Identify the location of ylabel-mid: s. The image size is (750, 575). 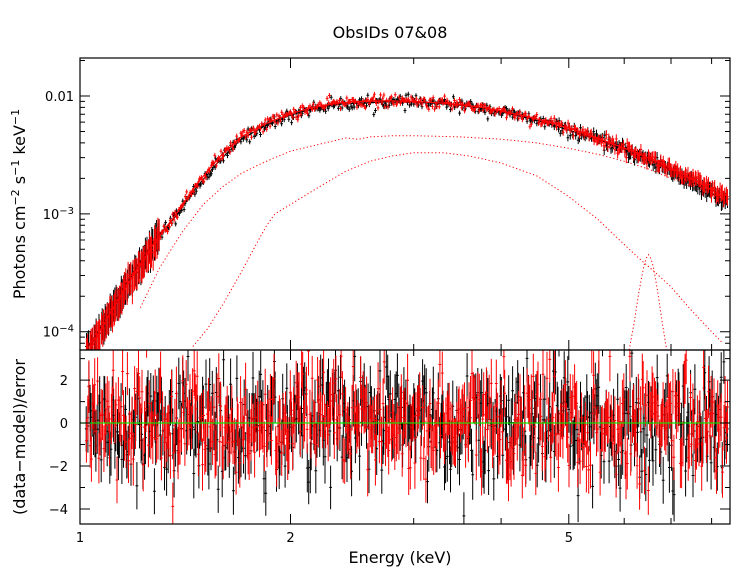
(19, 182).